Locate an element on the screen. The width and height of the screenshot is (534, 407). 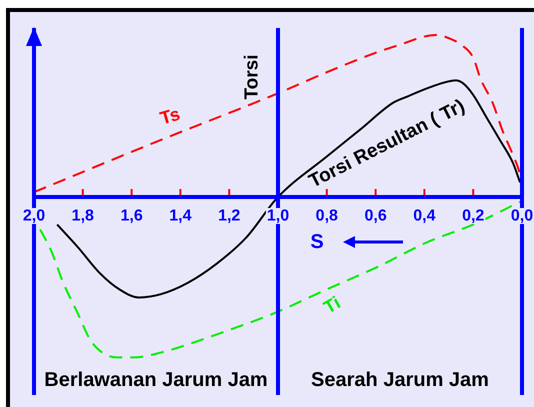
x-tick-label: 1,8 is located at coordinates (83, 215).